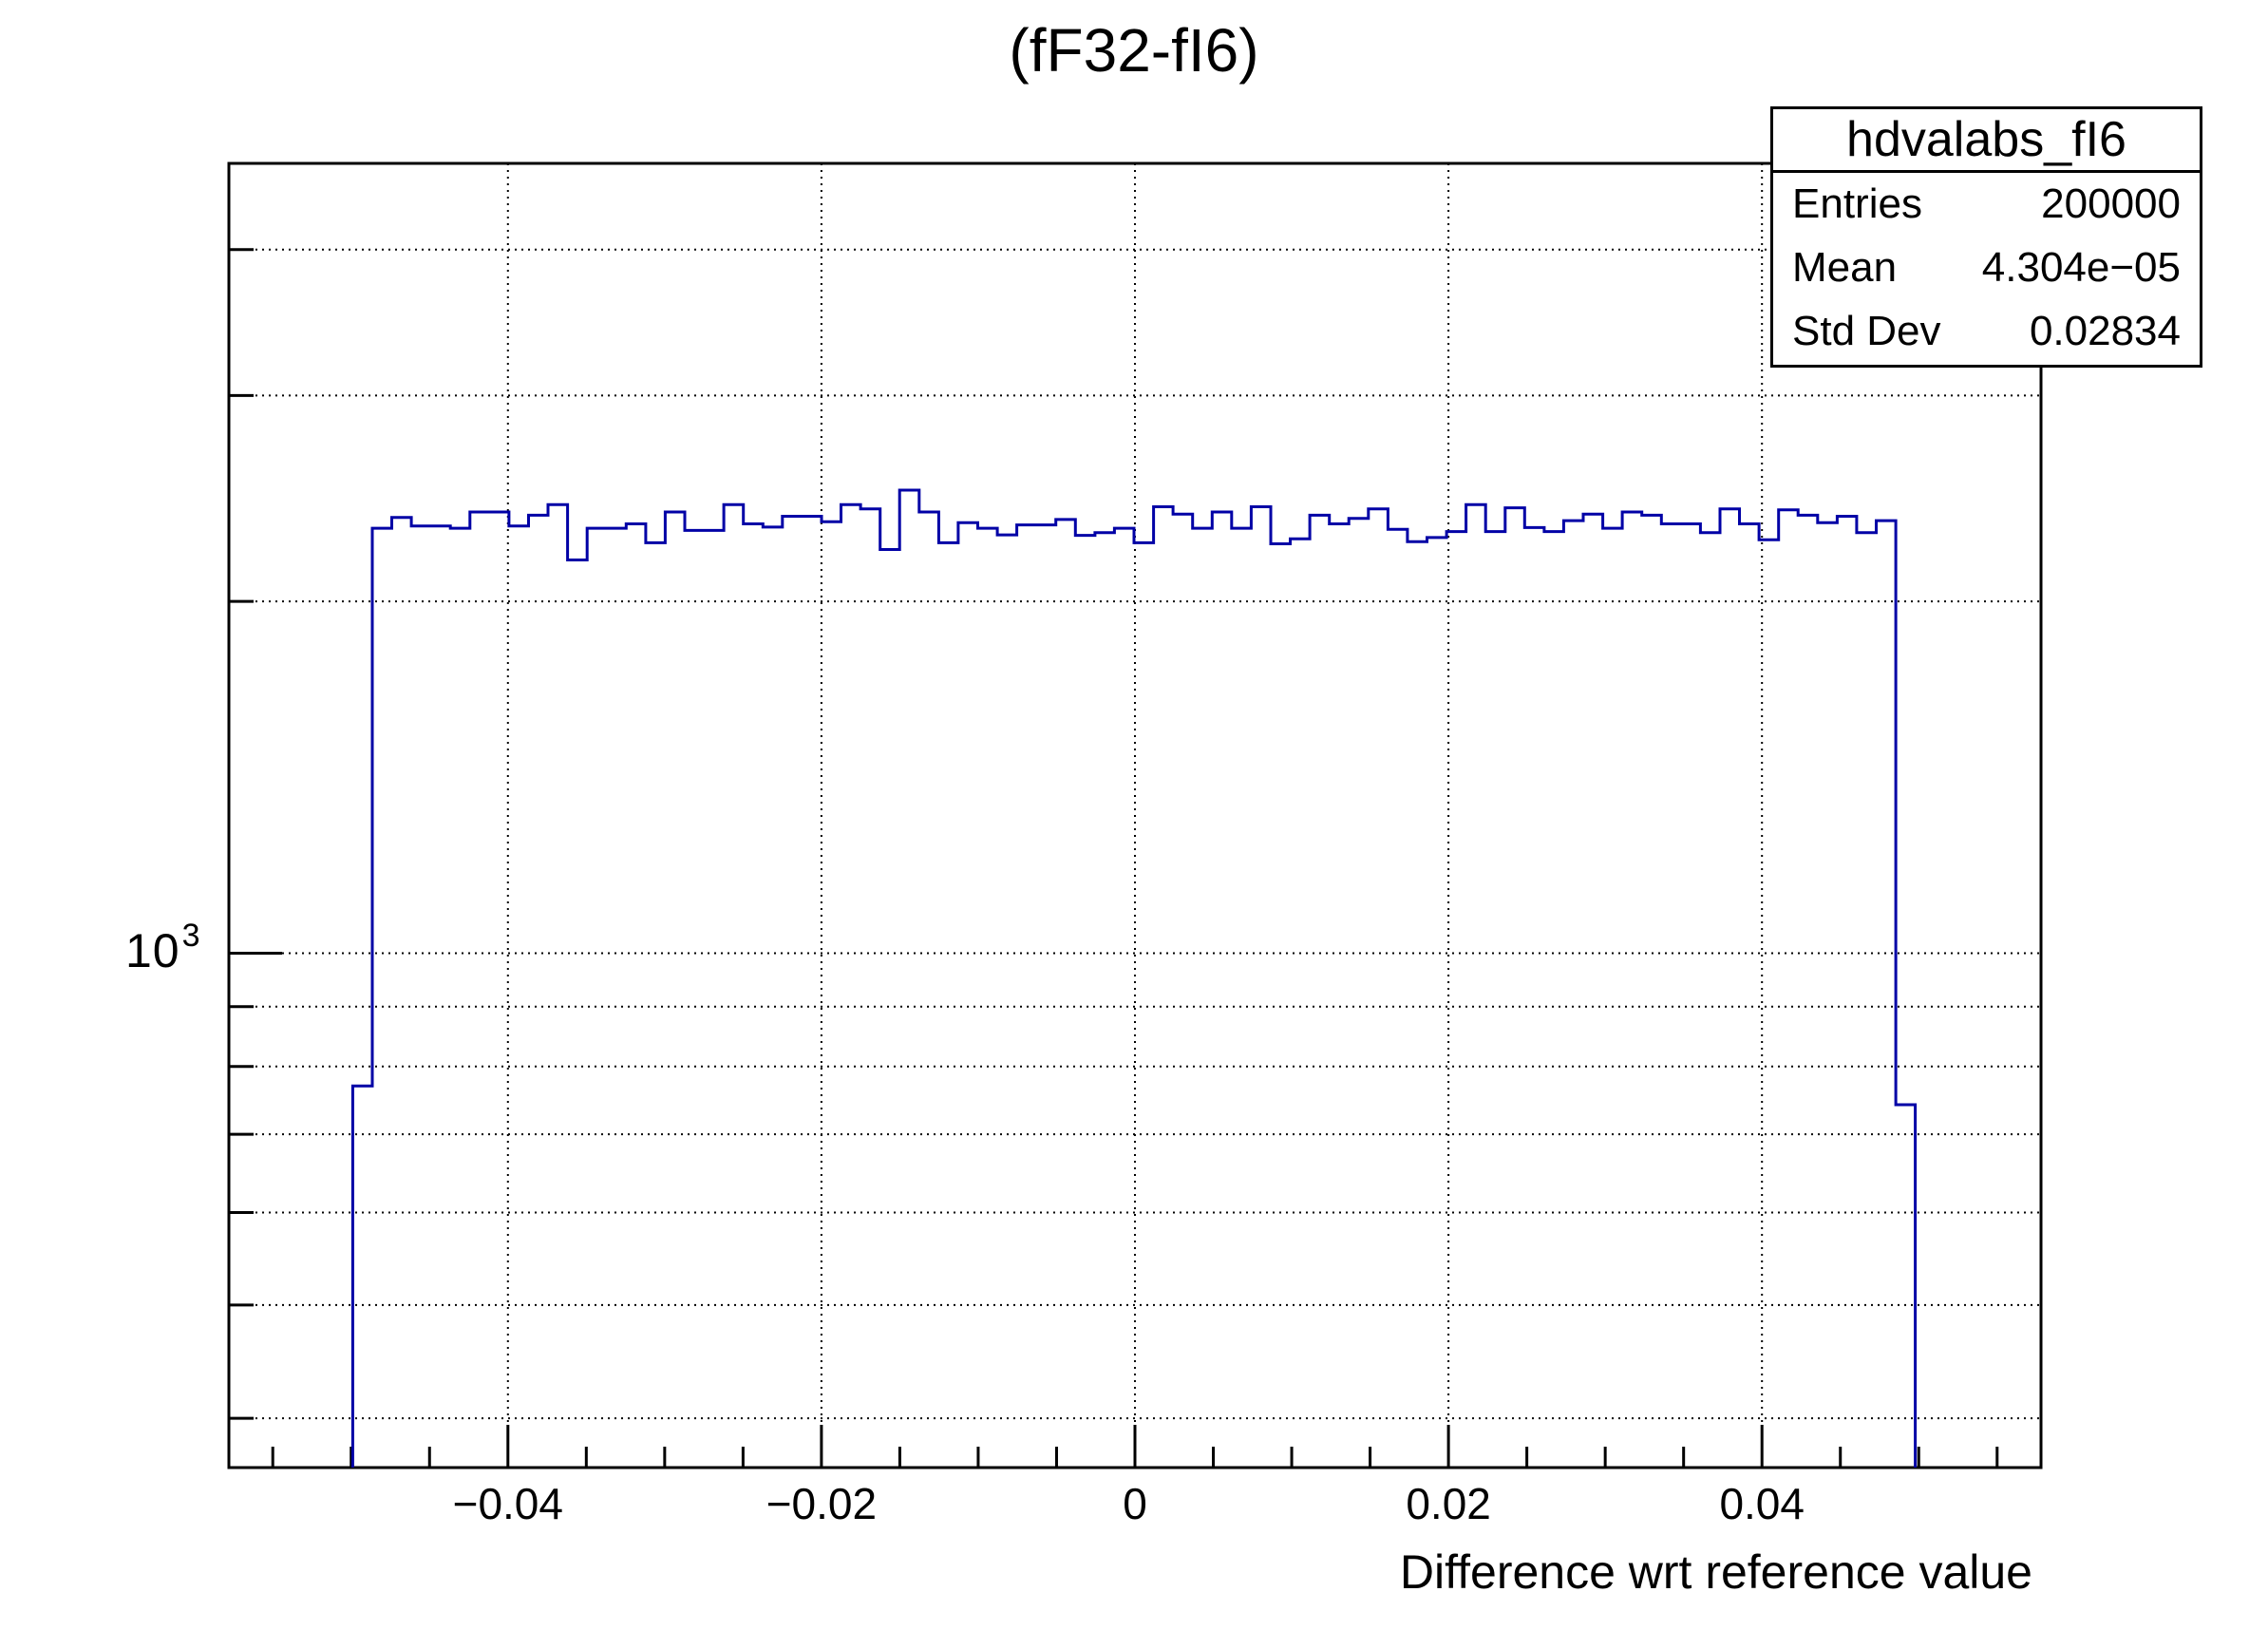 This screenshot has height=1630, width=2268. I want to click on stats-label-entries: Entries, so click(1857, 204).